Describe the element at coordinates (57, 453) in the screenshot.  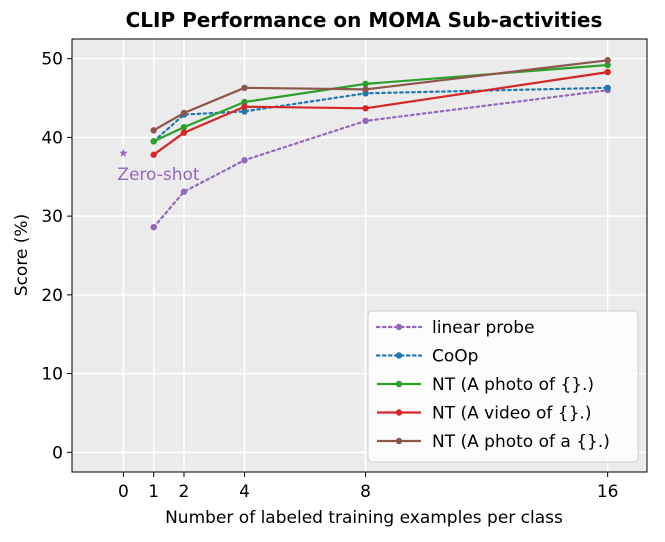
I see `y-tick-label: 0` at that location.